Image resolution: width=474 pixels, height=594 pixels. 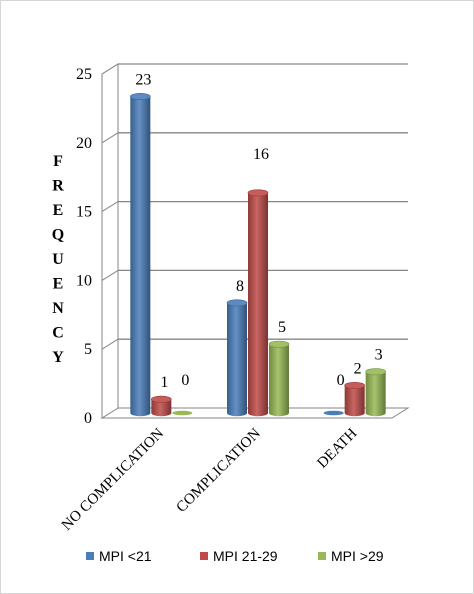 I want to click on legend-label: MPI >29, so click(x=357, y=556).